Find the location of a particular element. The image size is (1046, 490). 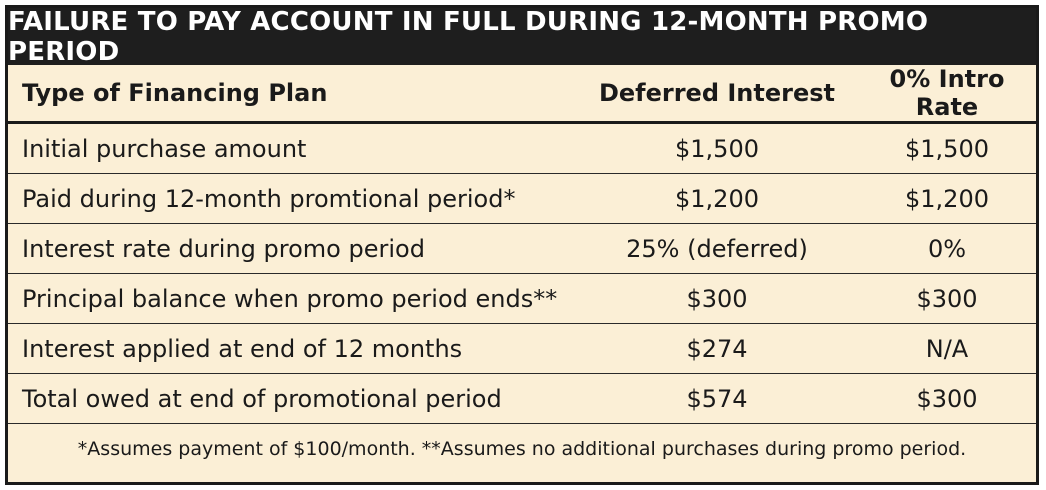

intro-value: $1,200 is located at coordinates (947, 198).